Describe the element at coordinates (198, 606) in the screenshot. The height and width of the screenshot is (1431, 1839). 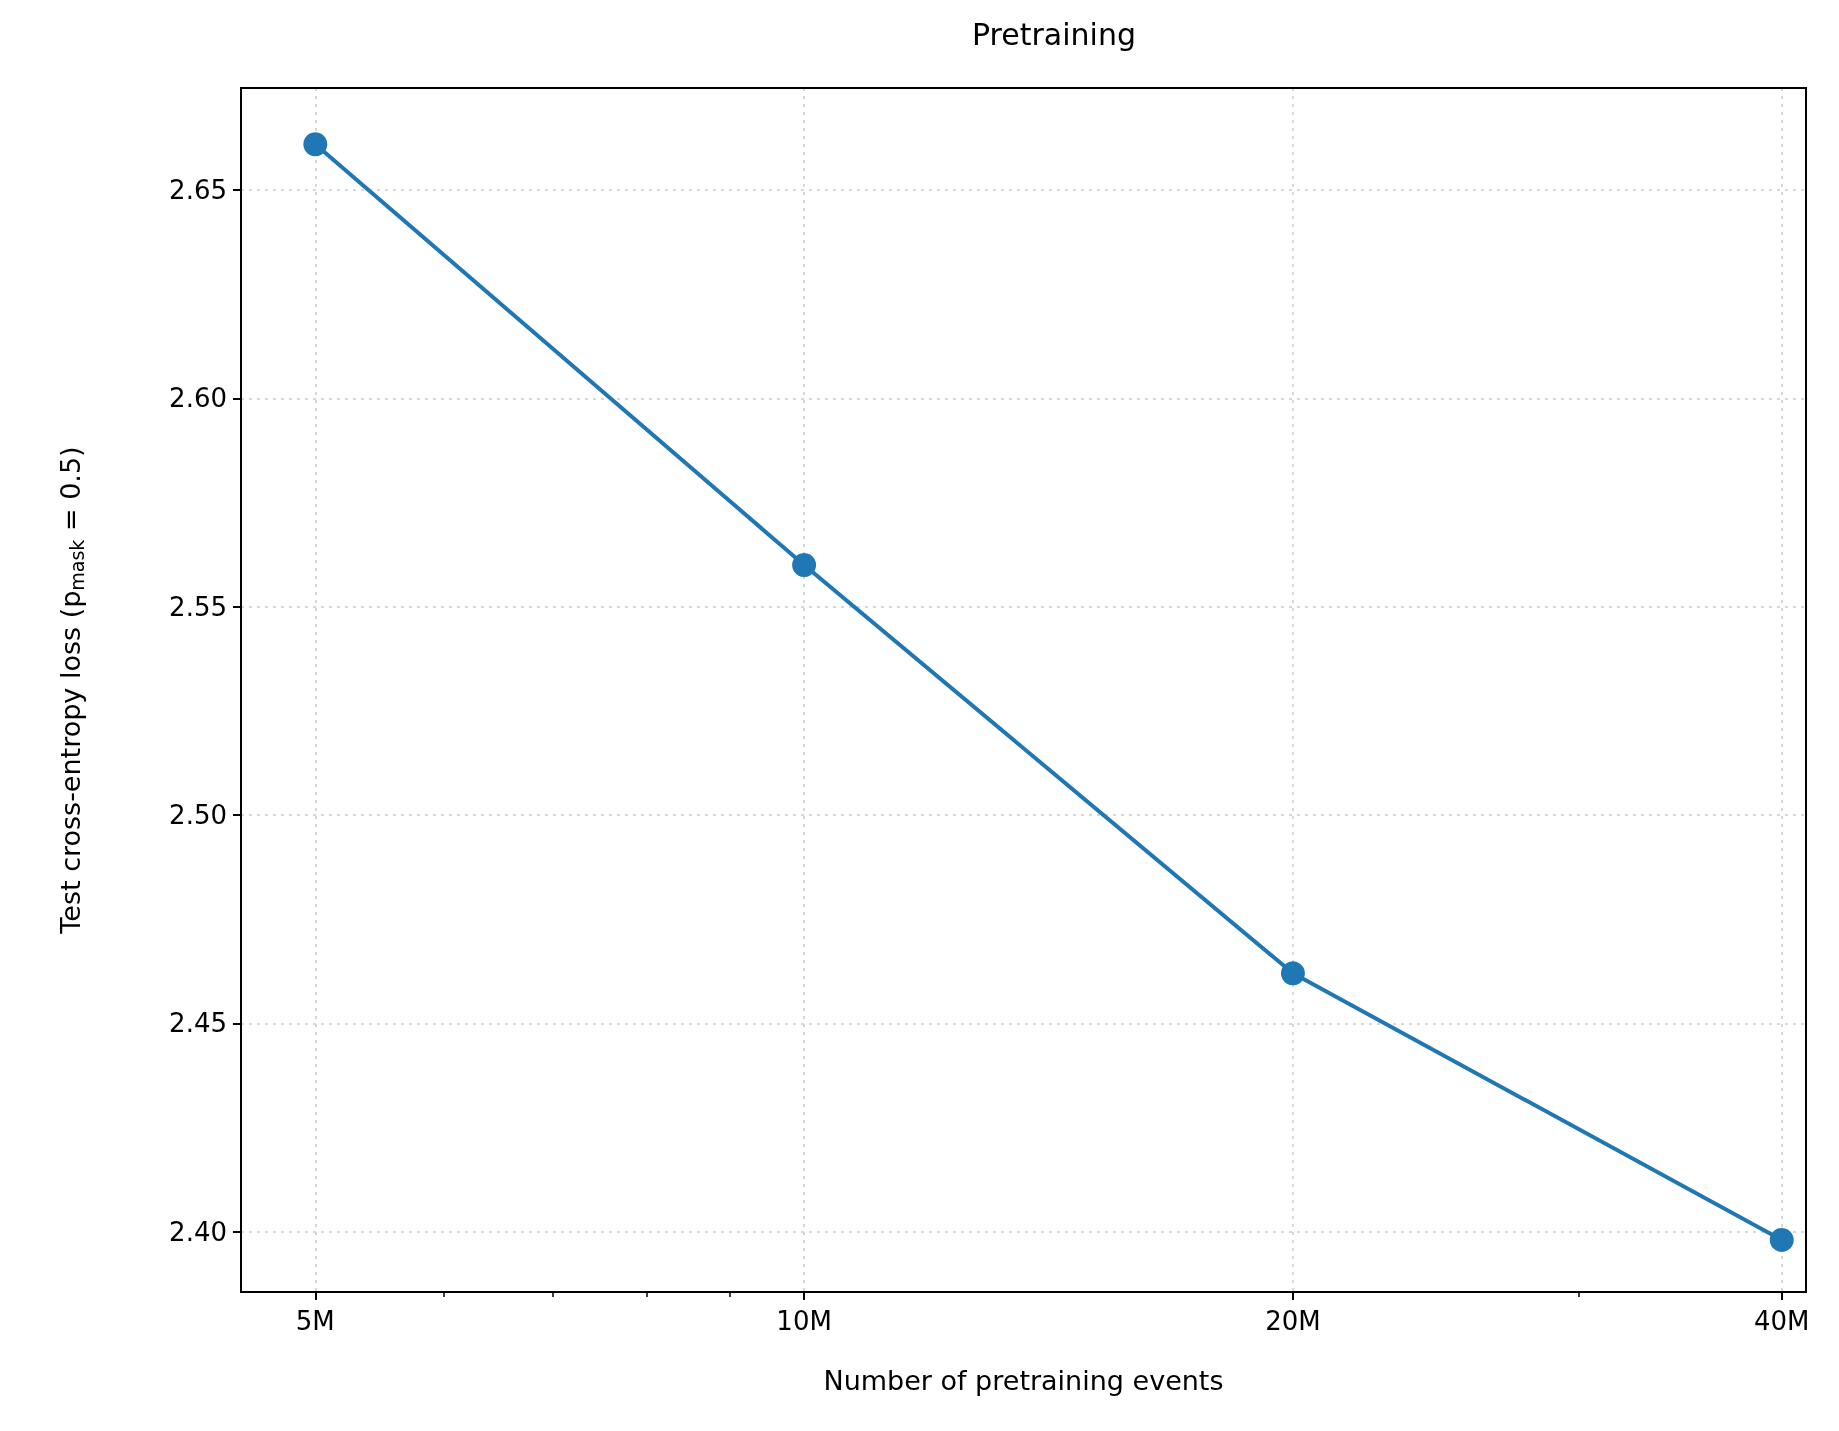
I see `y-tick-label: 2.55` at that location.